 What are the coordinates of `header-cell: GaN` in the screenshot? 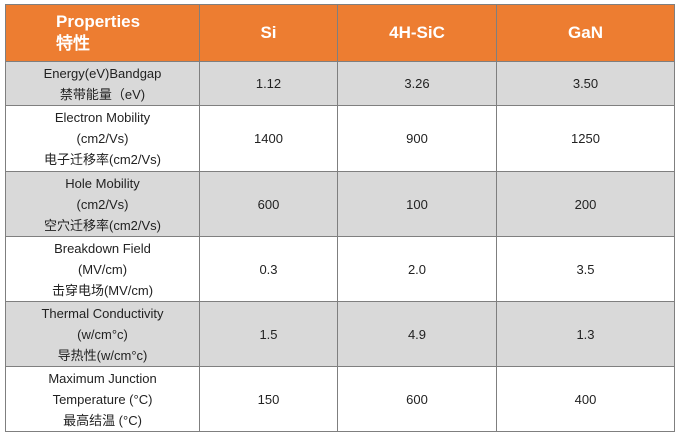 It's located at (586, 33).